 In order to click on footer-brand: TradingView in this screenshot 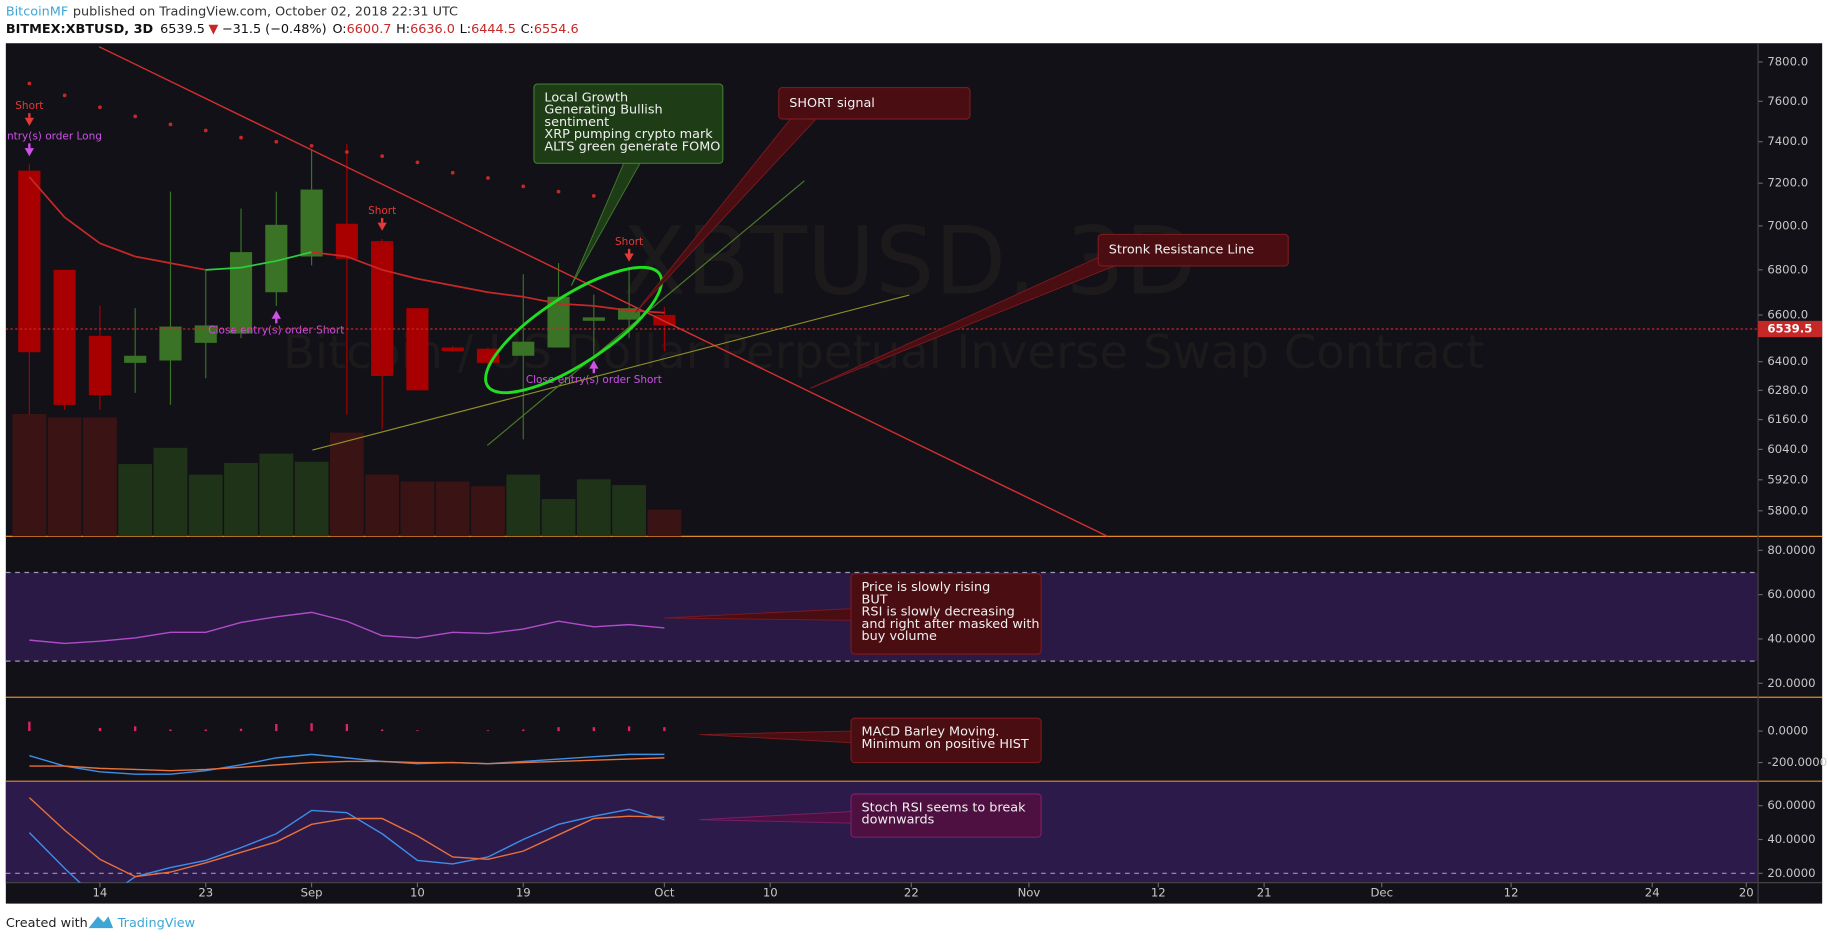, I will do `click(156, 923)`.